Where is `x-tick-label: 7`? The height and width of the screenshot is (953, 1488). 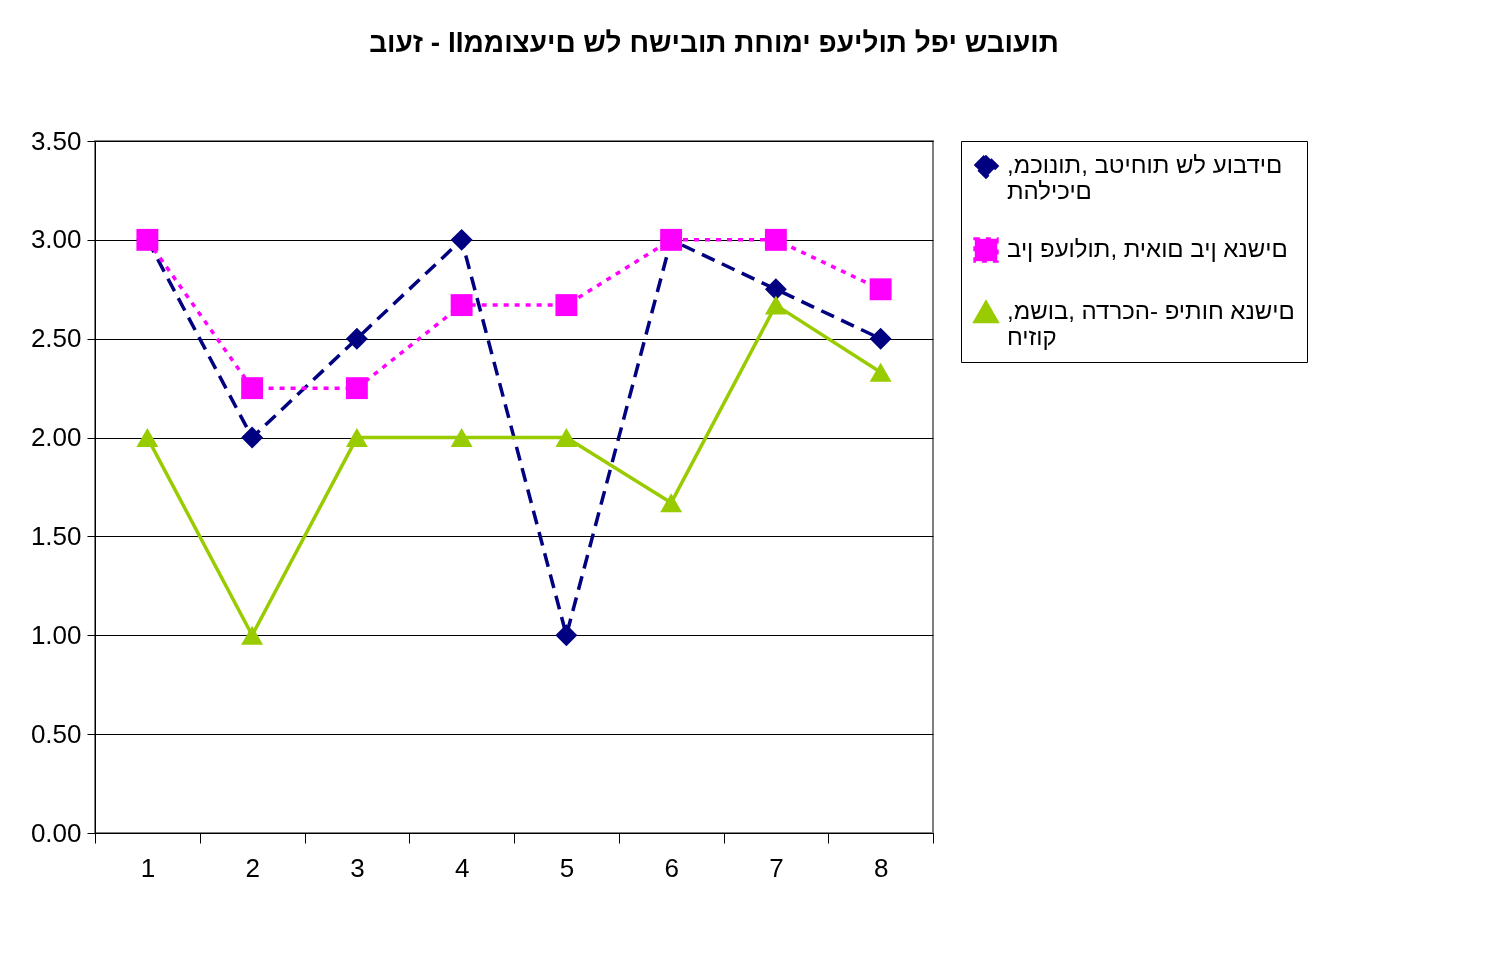 x-tick-label: 7 is located at coordinates (776, 867).